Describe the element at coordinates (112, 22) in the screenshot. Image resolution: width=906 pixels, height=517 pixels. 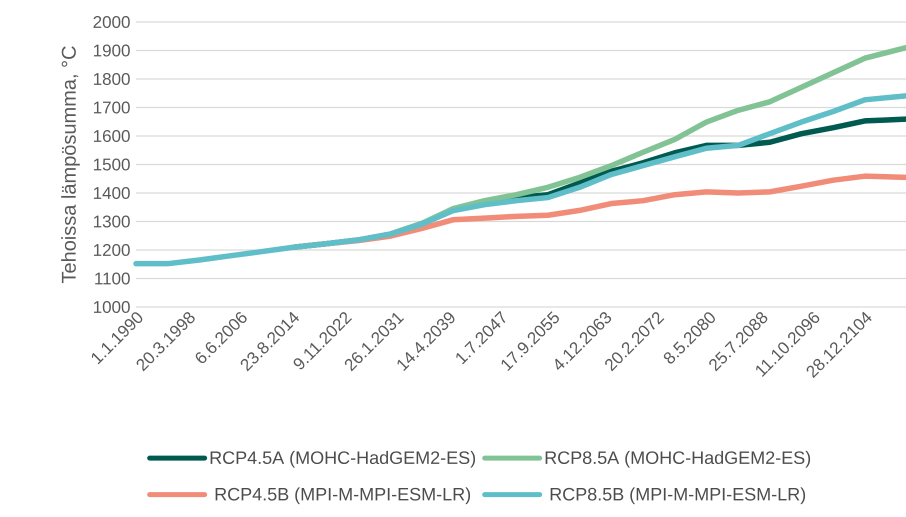
I see `y-tick-label: 2000` at that location.